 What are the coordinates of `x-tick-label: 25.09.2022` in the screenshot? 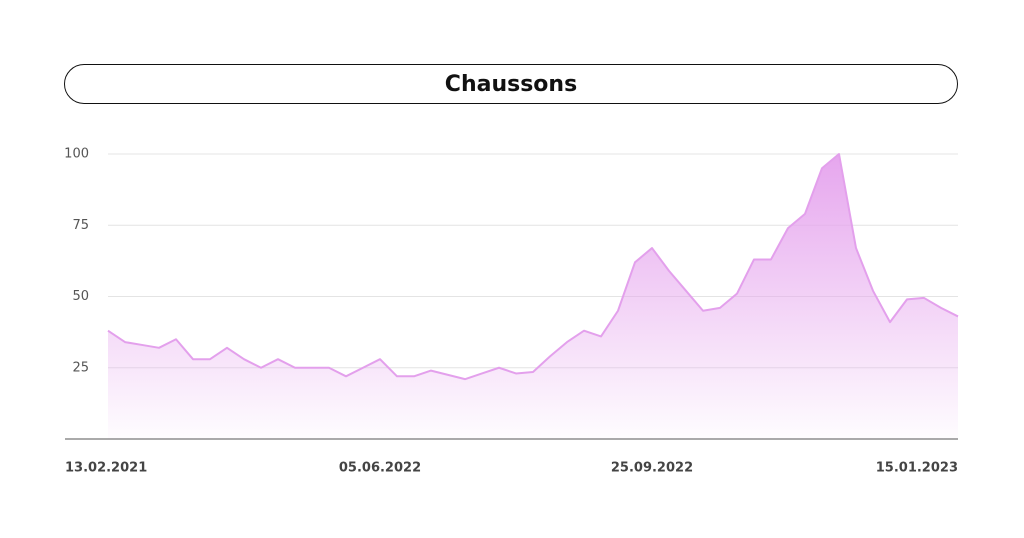 It's located at (652, 468).